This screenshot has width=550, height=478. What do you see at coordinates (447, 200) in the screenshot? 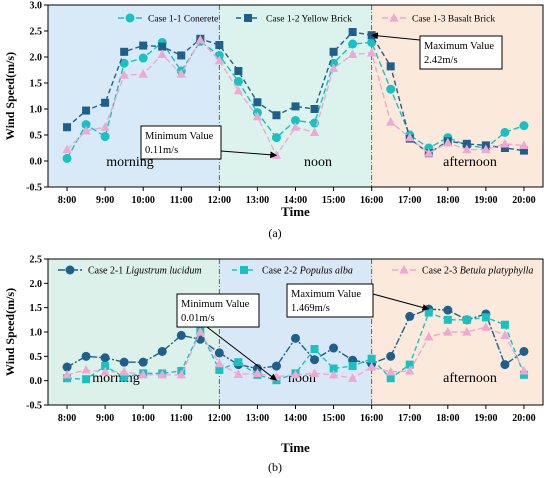
I see `x-tick-label: 18:00` at bounding box center [447, 200].